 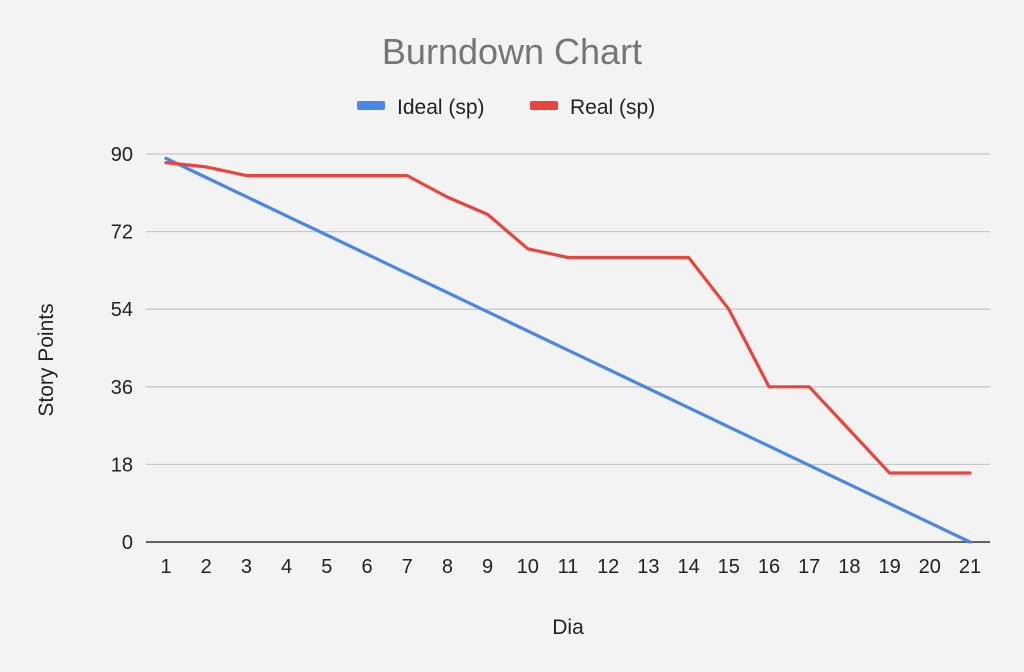 I want to click on x-tick-label: 20, so click(x=930, y=567).